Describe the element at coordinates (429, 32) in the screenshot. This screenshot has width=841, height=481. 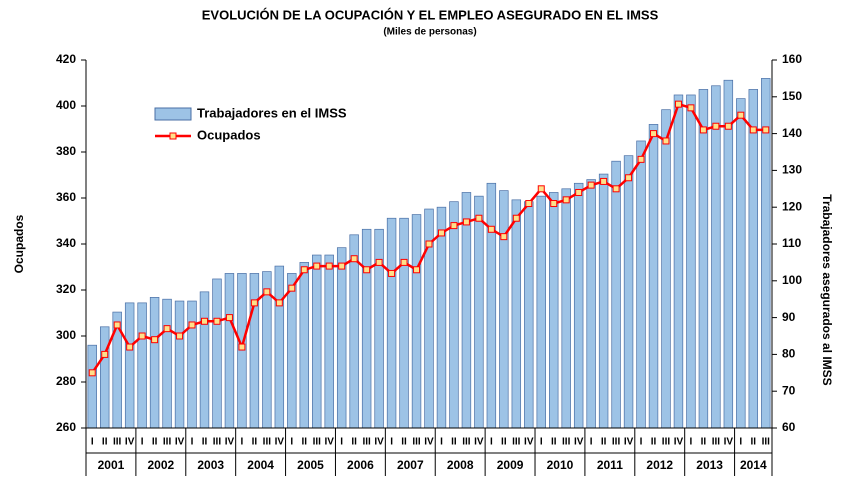
I see `chart-subtitle: (Miles de personas)` at that location.